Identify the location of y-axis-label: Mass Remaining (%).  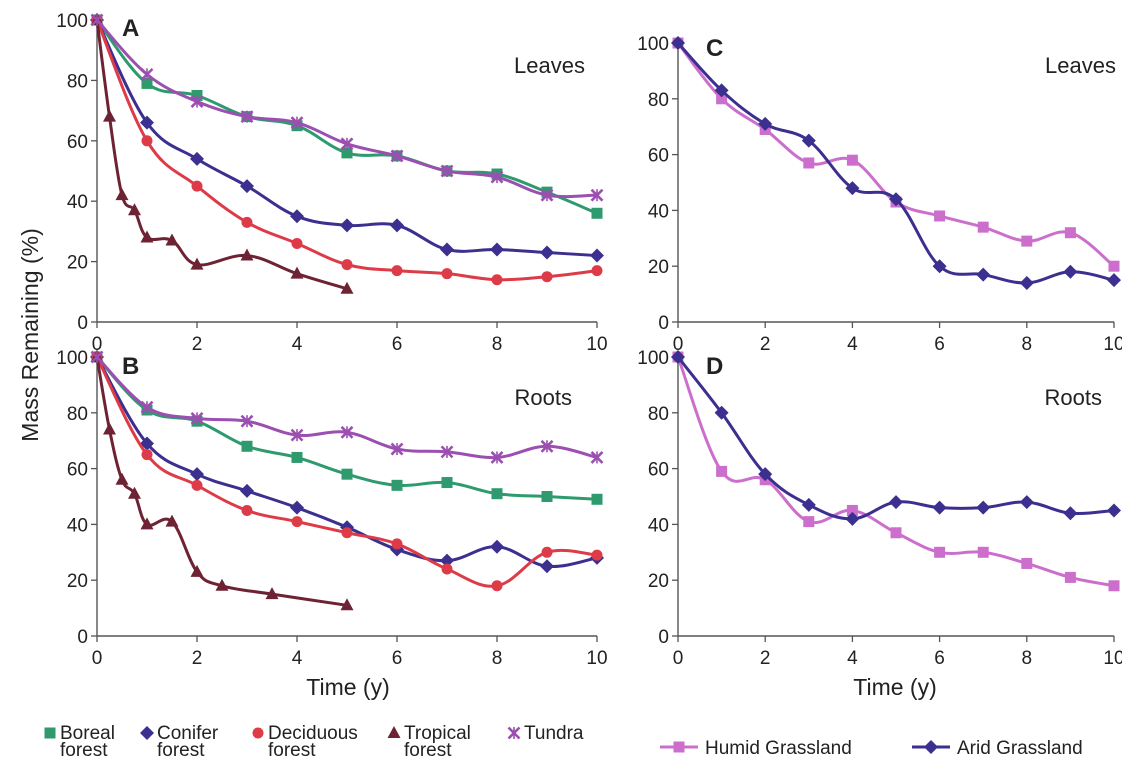
(30, 334).